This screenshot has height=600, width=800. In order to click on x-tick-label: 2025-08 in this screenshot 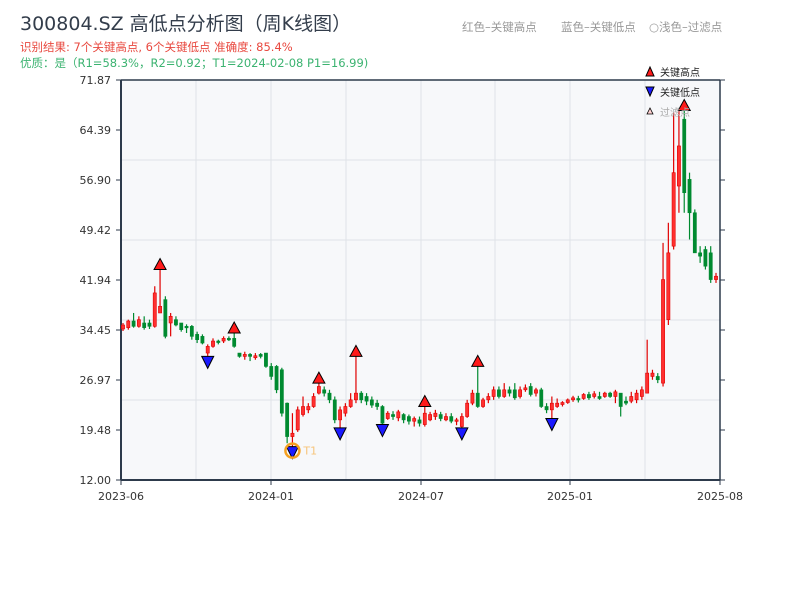, I will do `click(720, 496)`.